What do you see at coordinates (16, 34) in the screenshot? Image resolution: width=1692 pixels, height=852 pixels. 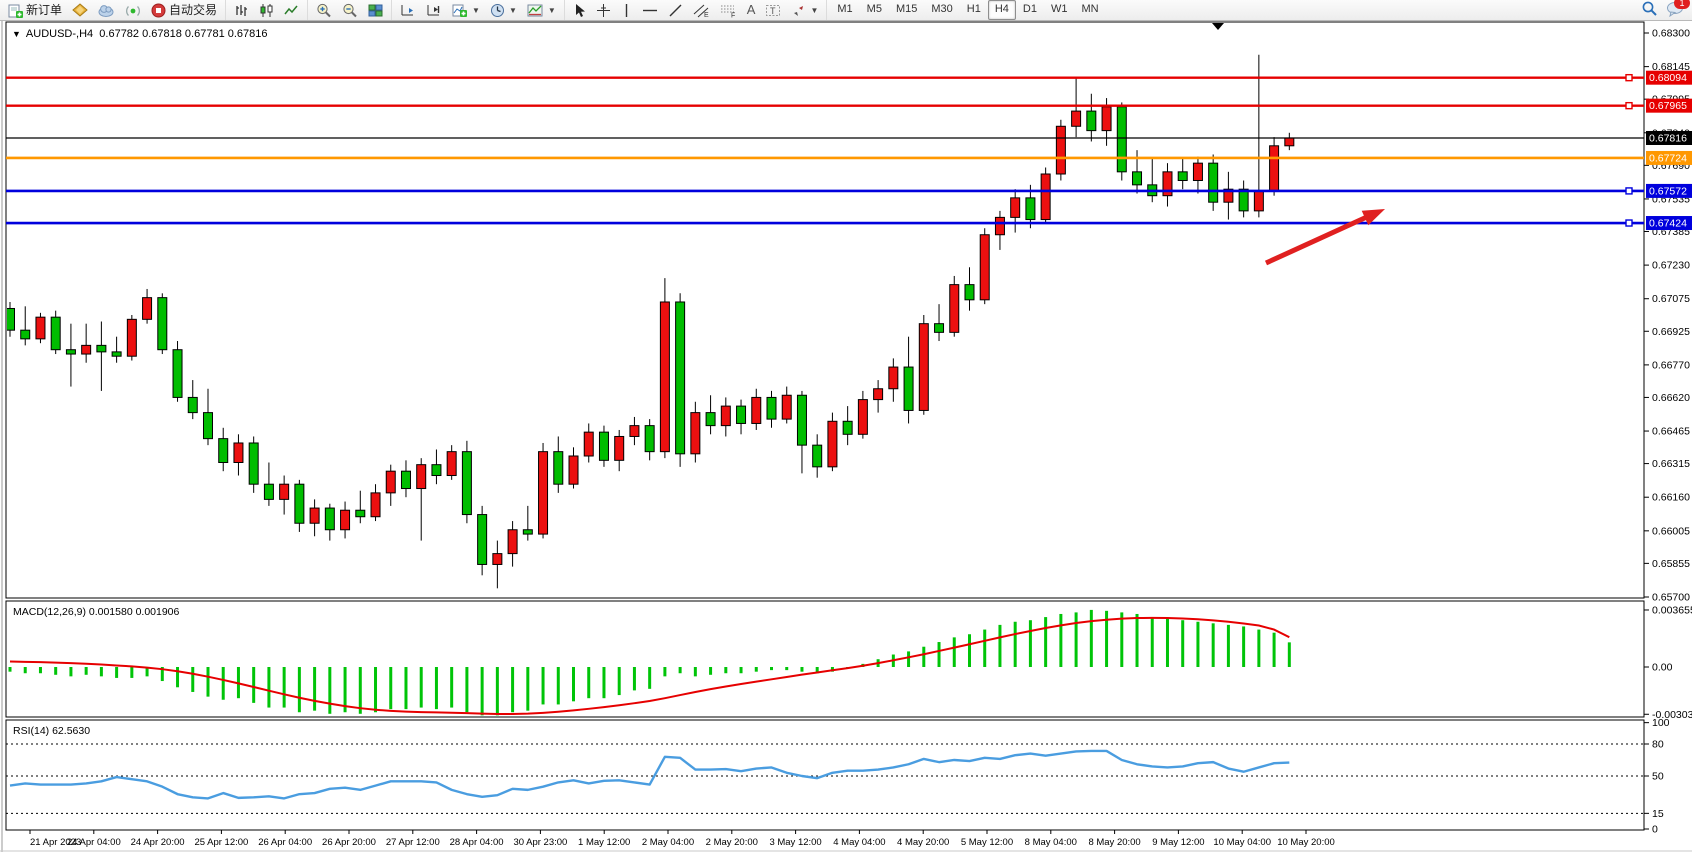 I see `chart-collapse-icon: ▼` at bounding box center [16, 34].